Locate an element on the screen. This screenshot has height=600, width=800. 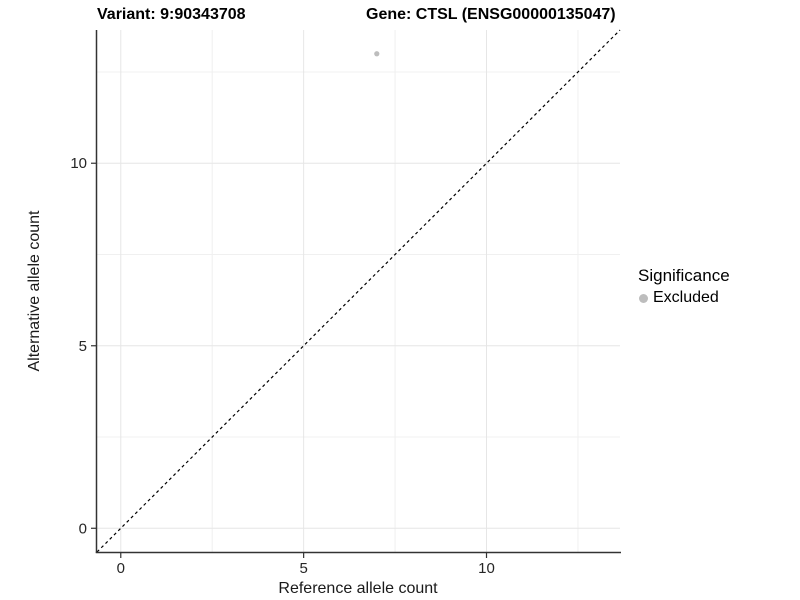
excluded-point-swatch is located at coordinates (643, 298).